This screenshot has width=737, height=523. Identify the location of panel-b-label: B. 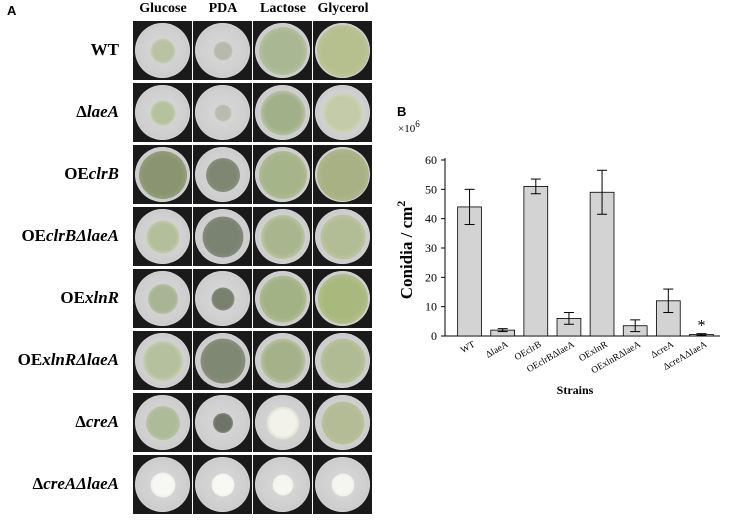
(402, 111).